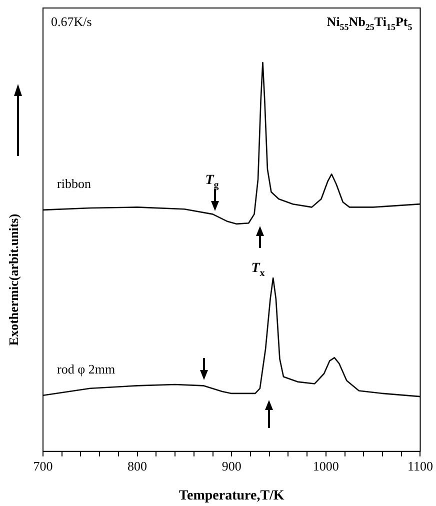  Describe the element at coordinates (231, 496) in the screenshot. I see `x-axis-title: Temperature,T/K` at that location.